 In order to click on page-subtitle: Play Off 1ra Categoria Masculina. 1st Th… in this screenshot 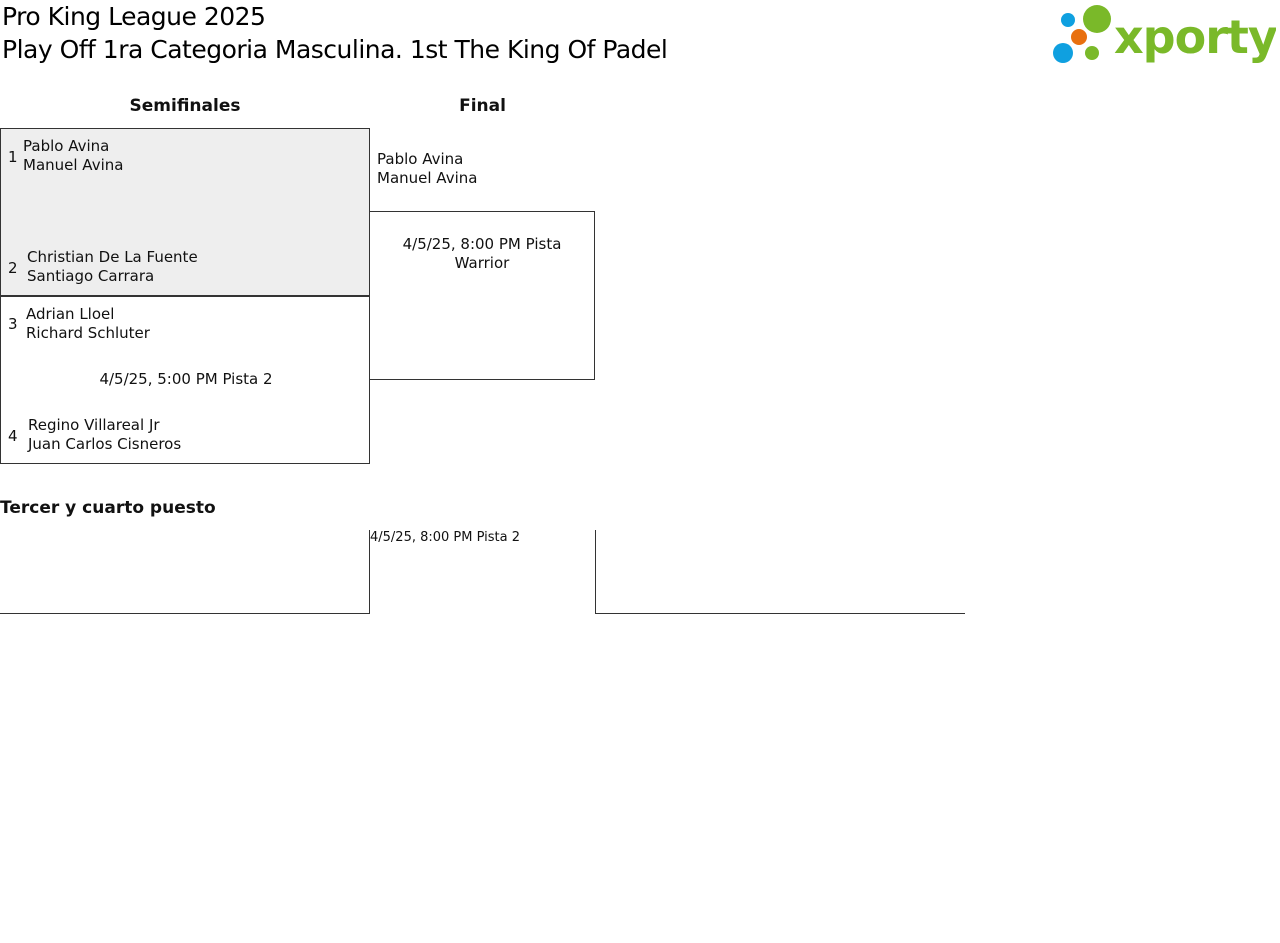, I will do `click(335, 49)`.